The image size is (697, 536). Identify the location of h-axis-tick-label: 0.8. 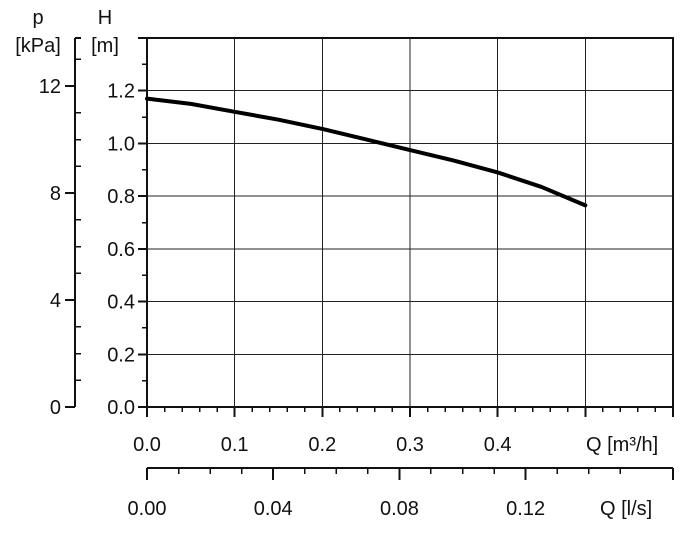
(121, 197).